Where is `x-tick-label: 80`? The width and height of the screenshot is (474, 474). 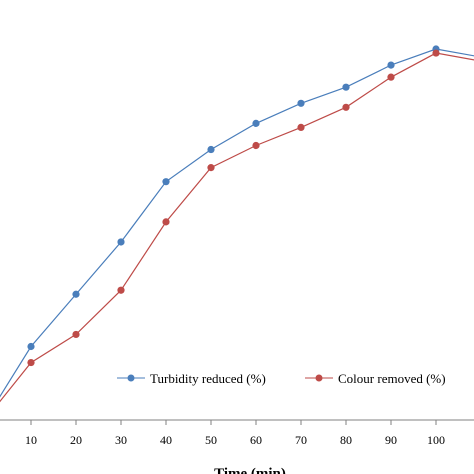 x-tick-label: 80 is located at coordinates (346, 440).